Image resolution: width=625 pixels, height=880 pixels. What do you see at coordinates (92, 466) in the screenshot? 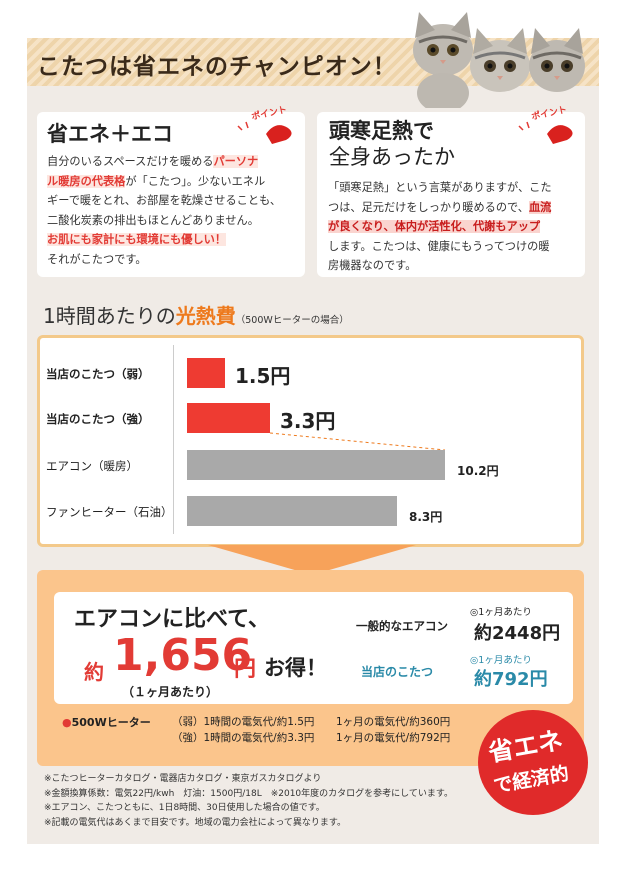
I see `chart-category-label: エアコン（暖房）` at bounding box center [92, 466].